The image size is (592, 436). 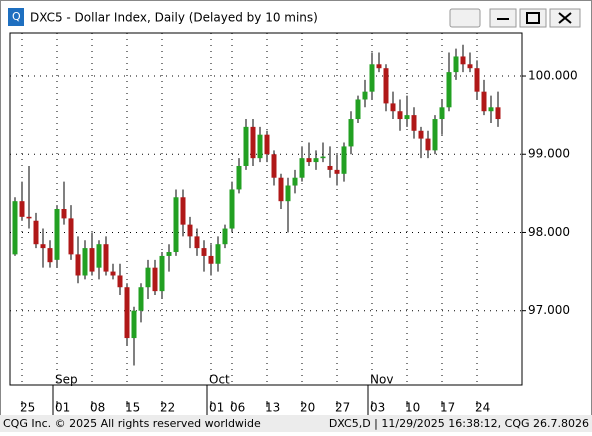 What do you see at coordinates (167, 408) in the screenshot?
I see `x-tick-label: 22` at bounding box center [167, 408].